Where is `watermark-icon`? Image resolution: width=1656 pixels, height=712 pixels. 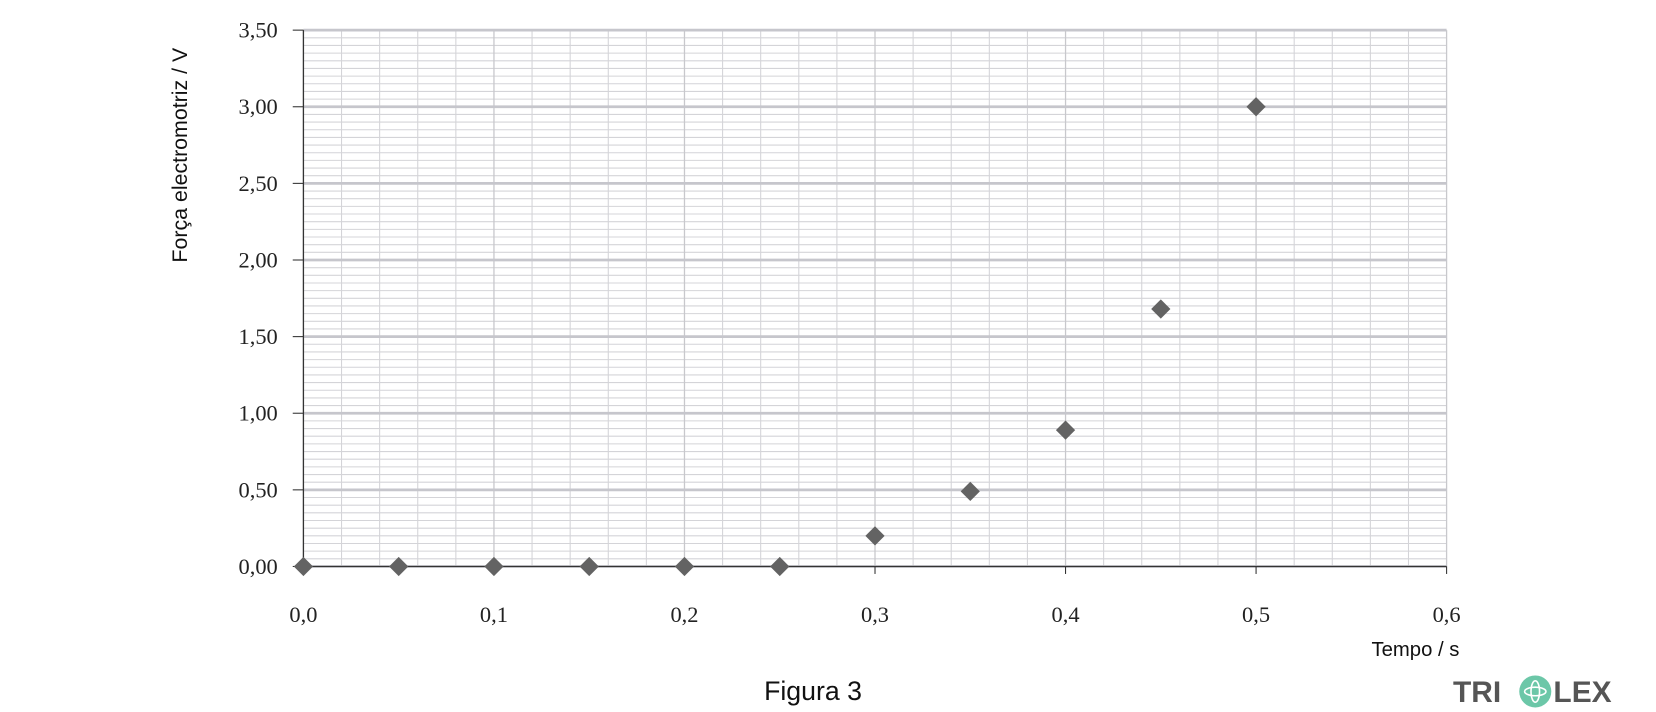
watermark-icon is located at coordinates (1535, 691).